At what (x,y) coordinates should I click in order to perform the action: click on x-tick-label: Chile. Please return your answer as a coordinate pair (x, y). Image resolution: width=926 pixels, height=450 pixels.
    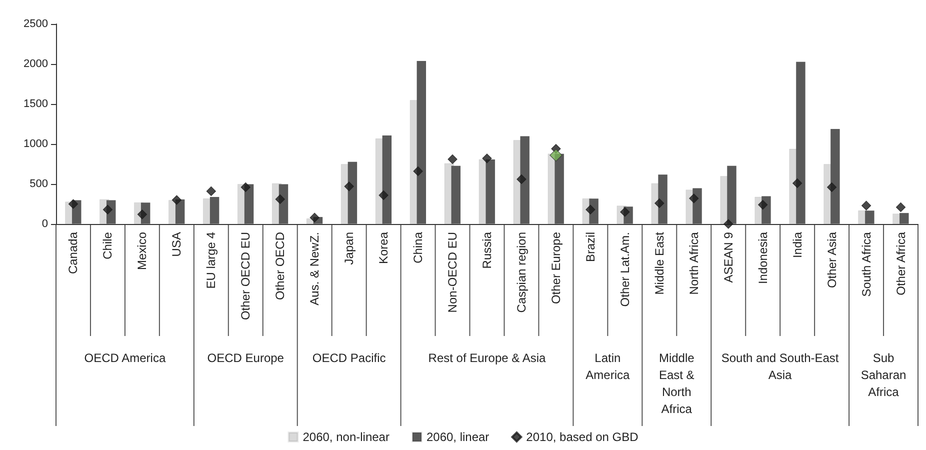
    Looking at the image, I should click on (107, 246).